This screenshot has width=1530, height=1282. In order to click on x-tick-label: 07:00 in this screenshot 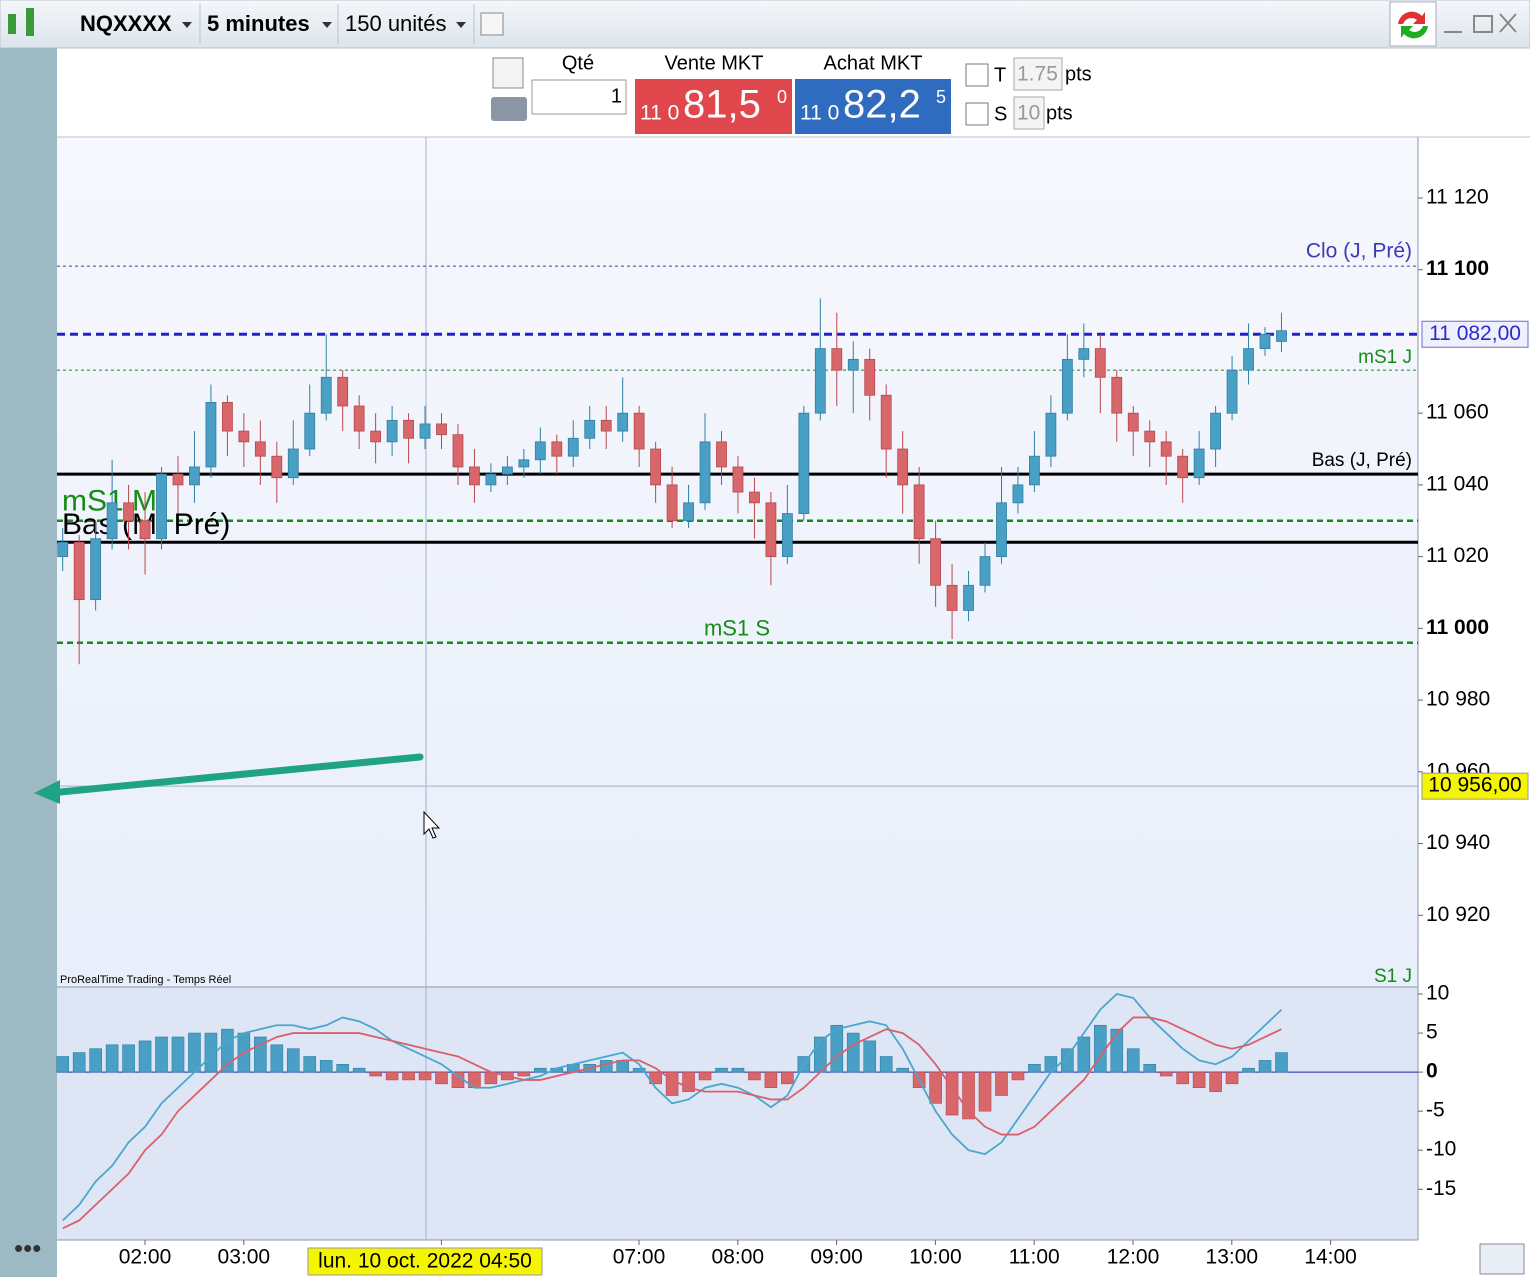, I will do `click(639, 1257)`.